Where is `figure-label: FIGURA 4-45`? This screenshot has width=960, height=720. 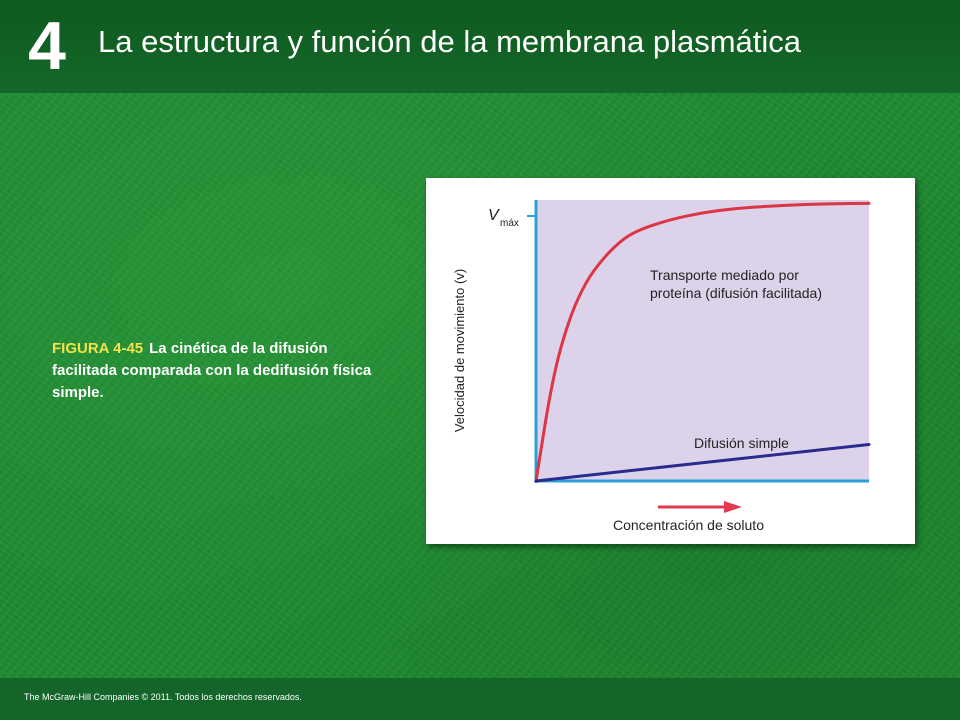
figure-label: FIGURA 4-45 is located at coordinates (98, 348).